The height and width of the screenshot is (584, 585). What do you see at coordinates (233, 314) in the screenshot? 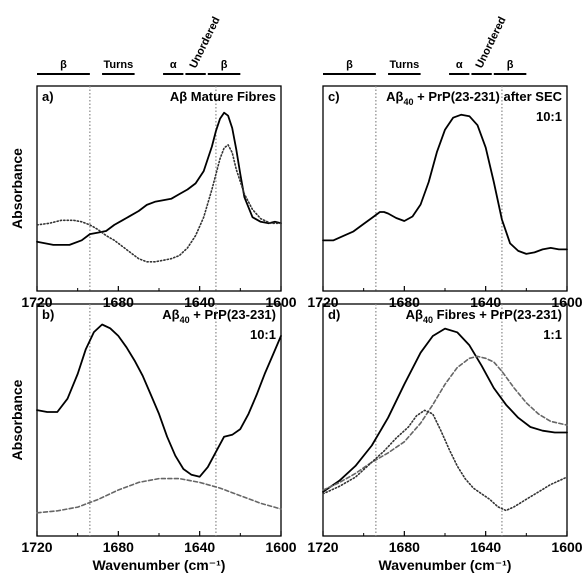
I see `title-tail: + PrP(23-231)` at bounding box center [233, 314].